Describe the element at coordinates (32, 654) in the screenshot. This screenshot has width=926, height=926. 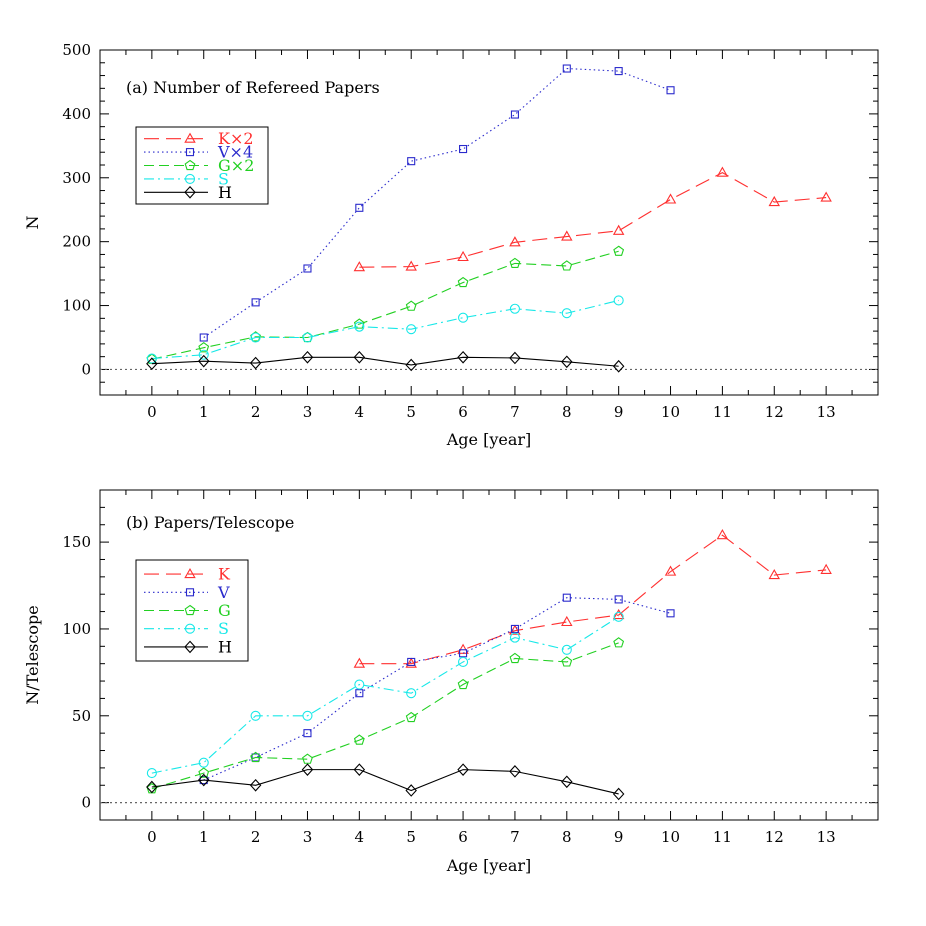
I see `y-axis-label: N/Telescope` at that location.